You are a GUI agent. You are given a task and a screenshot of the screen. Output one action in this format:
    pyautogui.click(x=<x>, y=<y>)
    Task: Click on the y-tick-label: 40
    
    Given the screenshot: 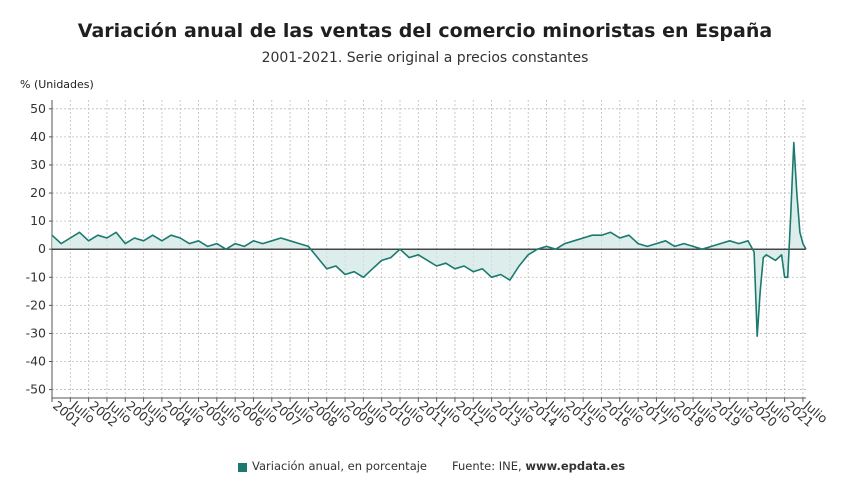 What is the action you would take?
    pyautogui.click(x=38, y=136)
    